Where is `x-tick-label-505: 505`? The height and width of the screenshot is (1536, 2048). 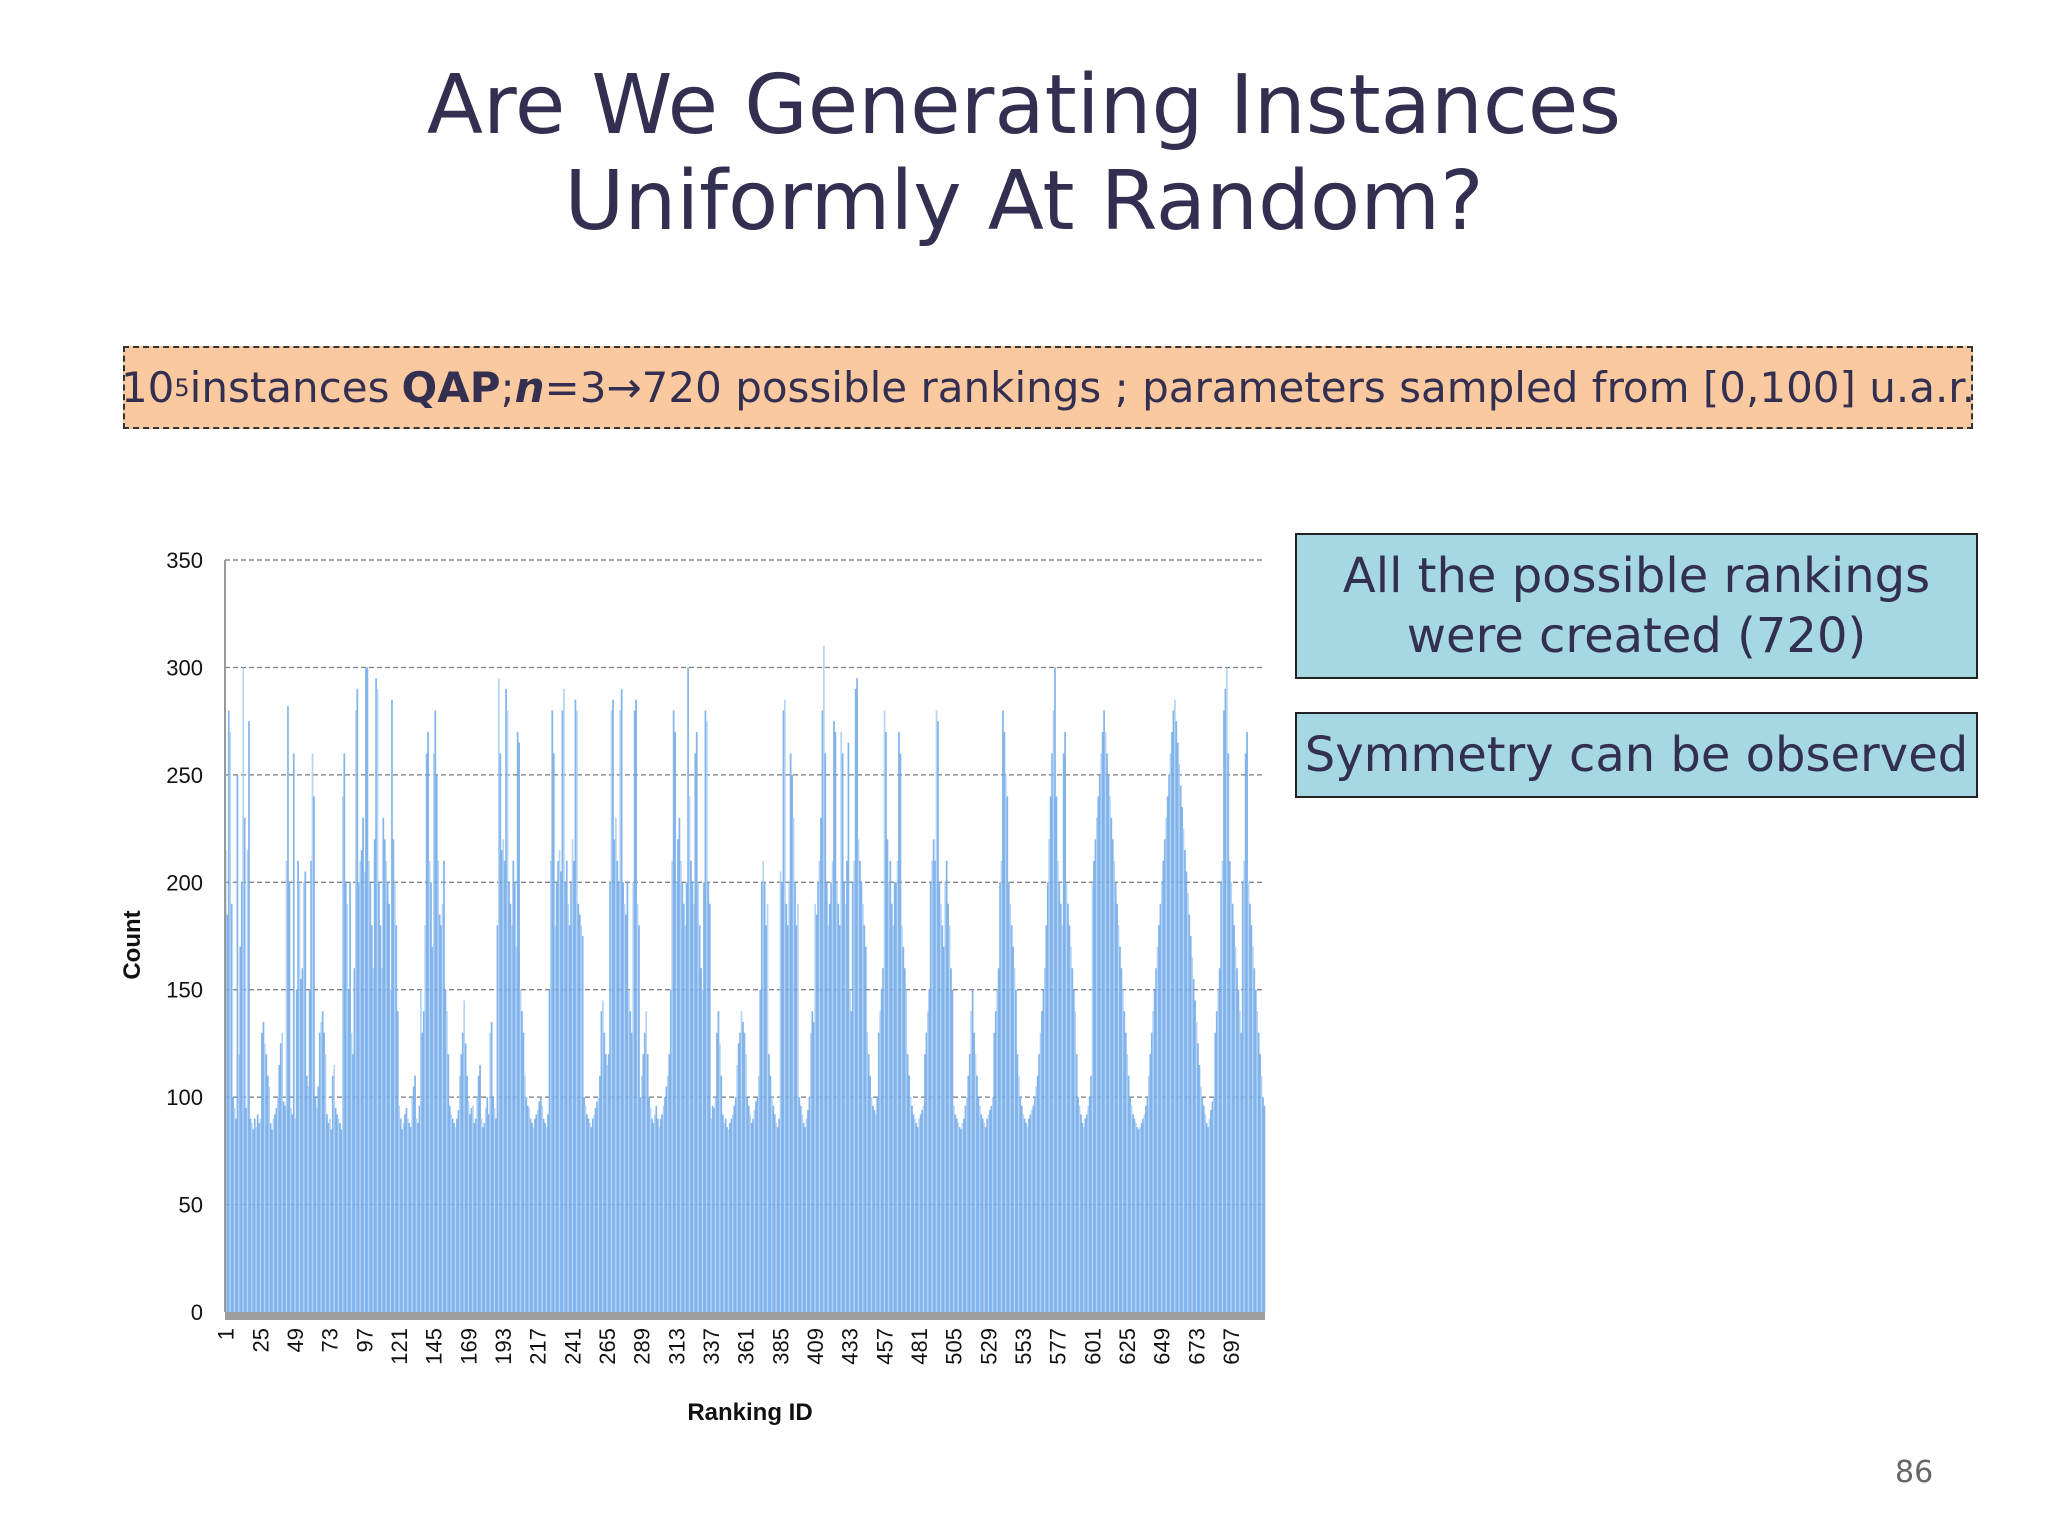
x-tick-label-505: 505 is located at coordinates (954, 1346).